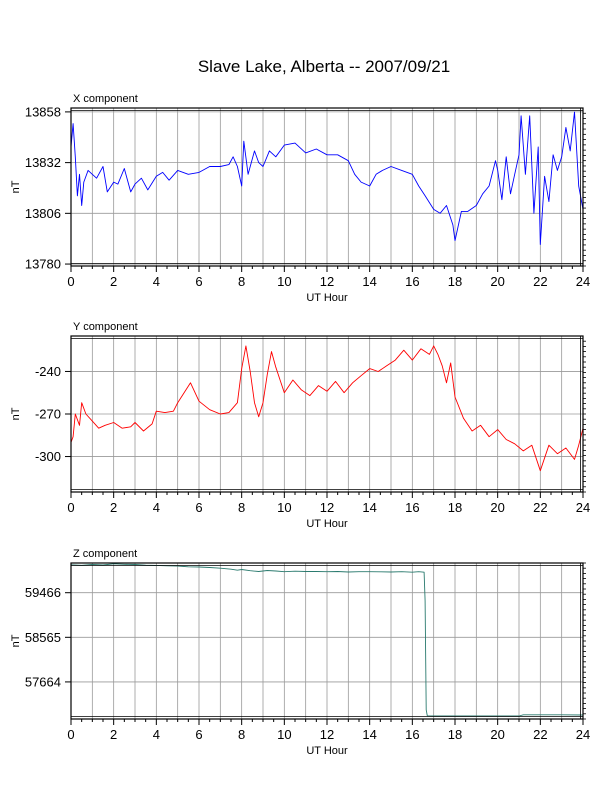  Describe the element at coordinates (105, 99) in the screenshot. I see `panel-title: X component` at that location.